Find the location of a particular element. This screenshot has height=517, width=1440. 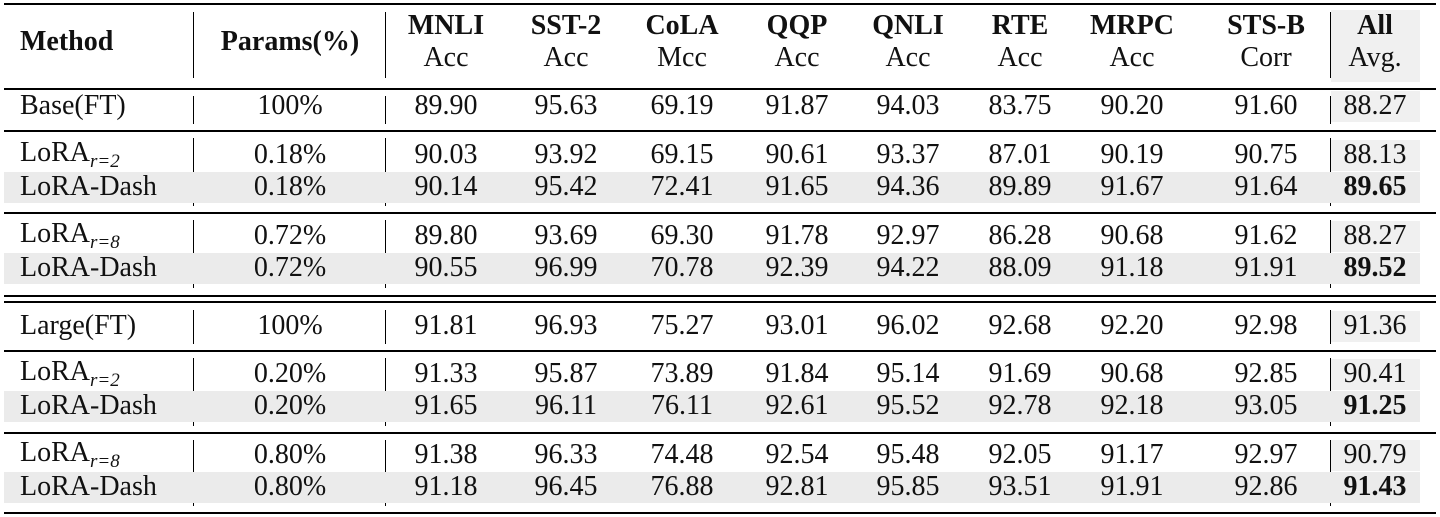

score-cell: 89.80 is located at coordinates (446, 235).